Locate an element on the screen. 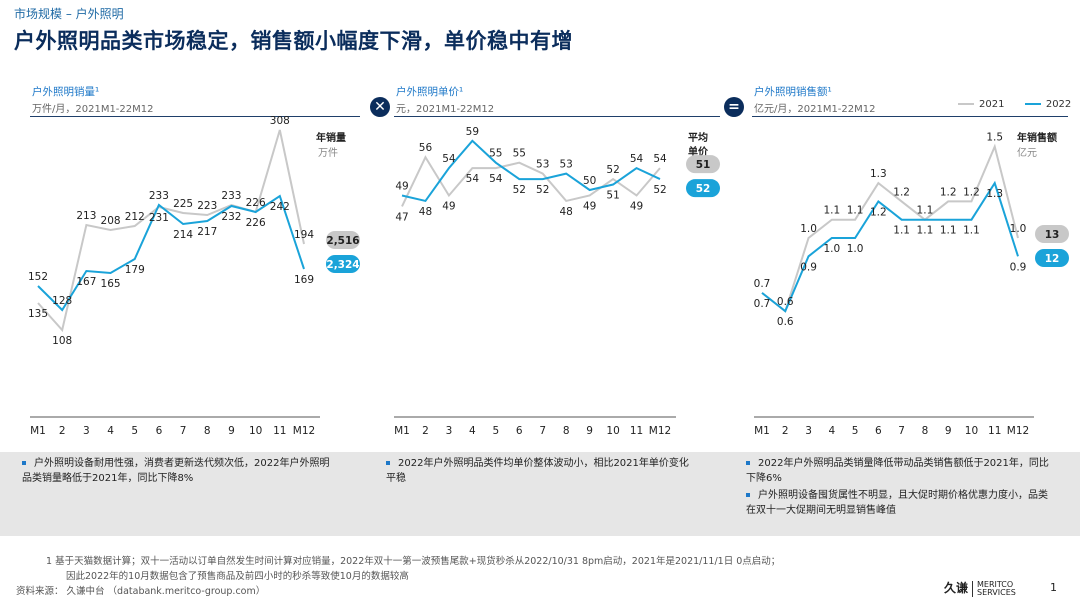  chart3-x-tick: 6 is located at coordinates (878, 431).